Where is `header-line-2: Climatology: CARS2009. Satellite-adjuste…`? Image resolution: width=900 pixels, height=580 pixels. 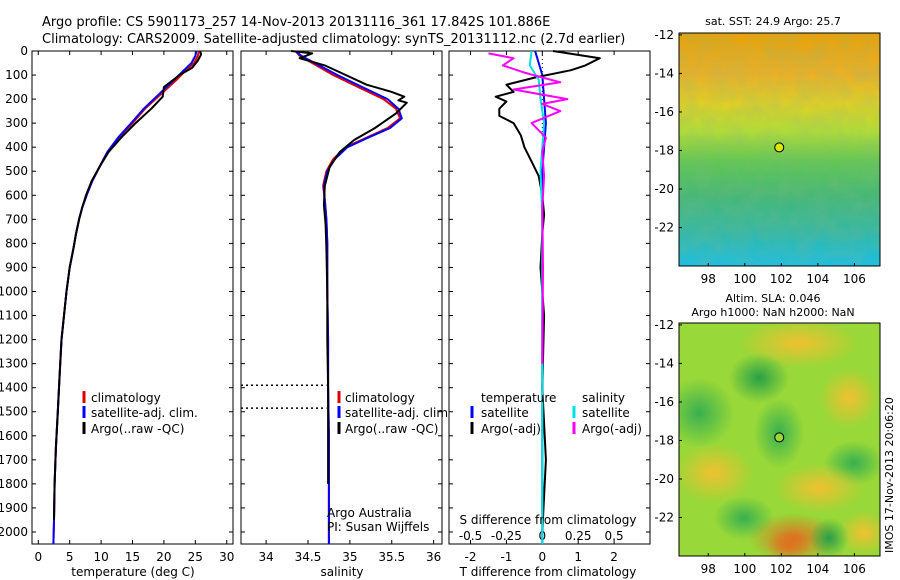
header-line-2: Climatology: CARS2009. Satellite-adjuste… is located at coordinates (333, 39).